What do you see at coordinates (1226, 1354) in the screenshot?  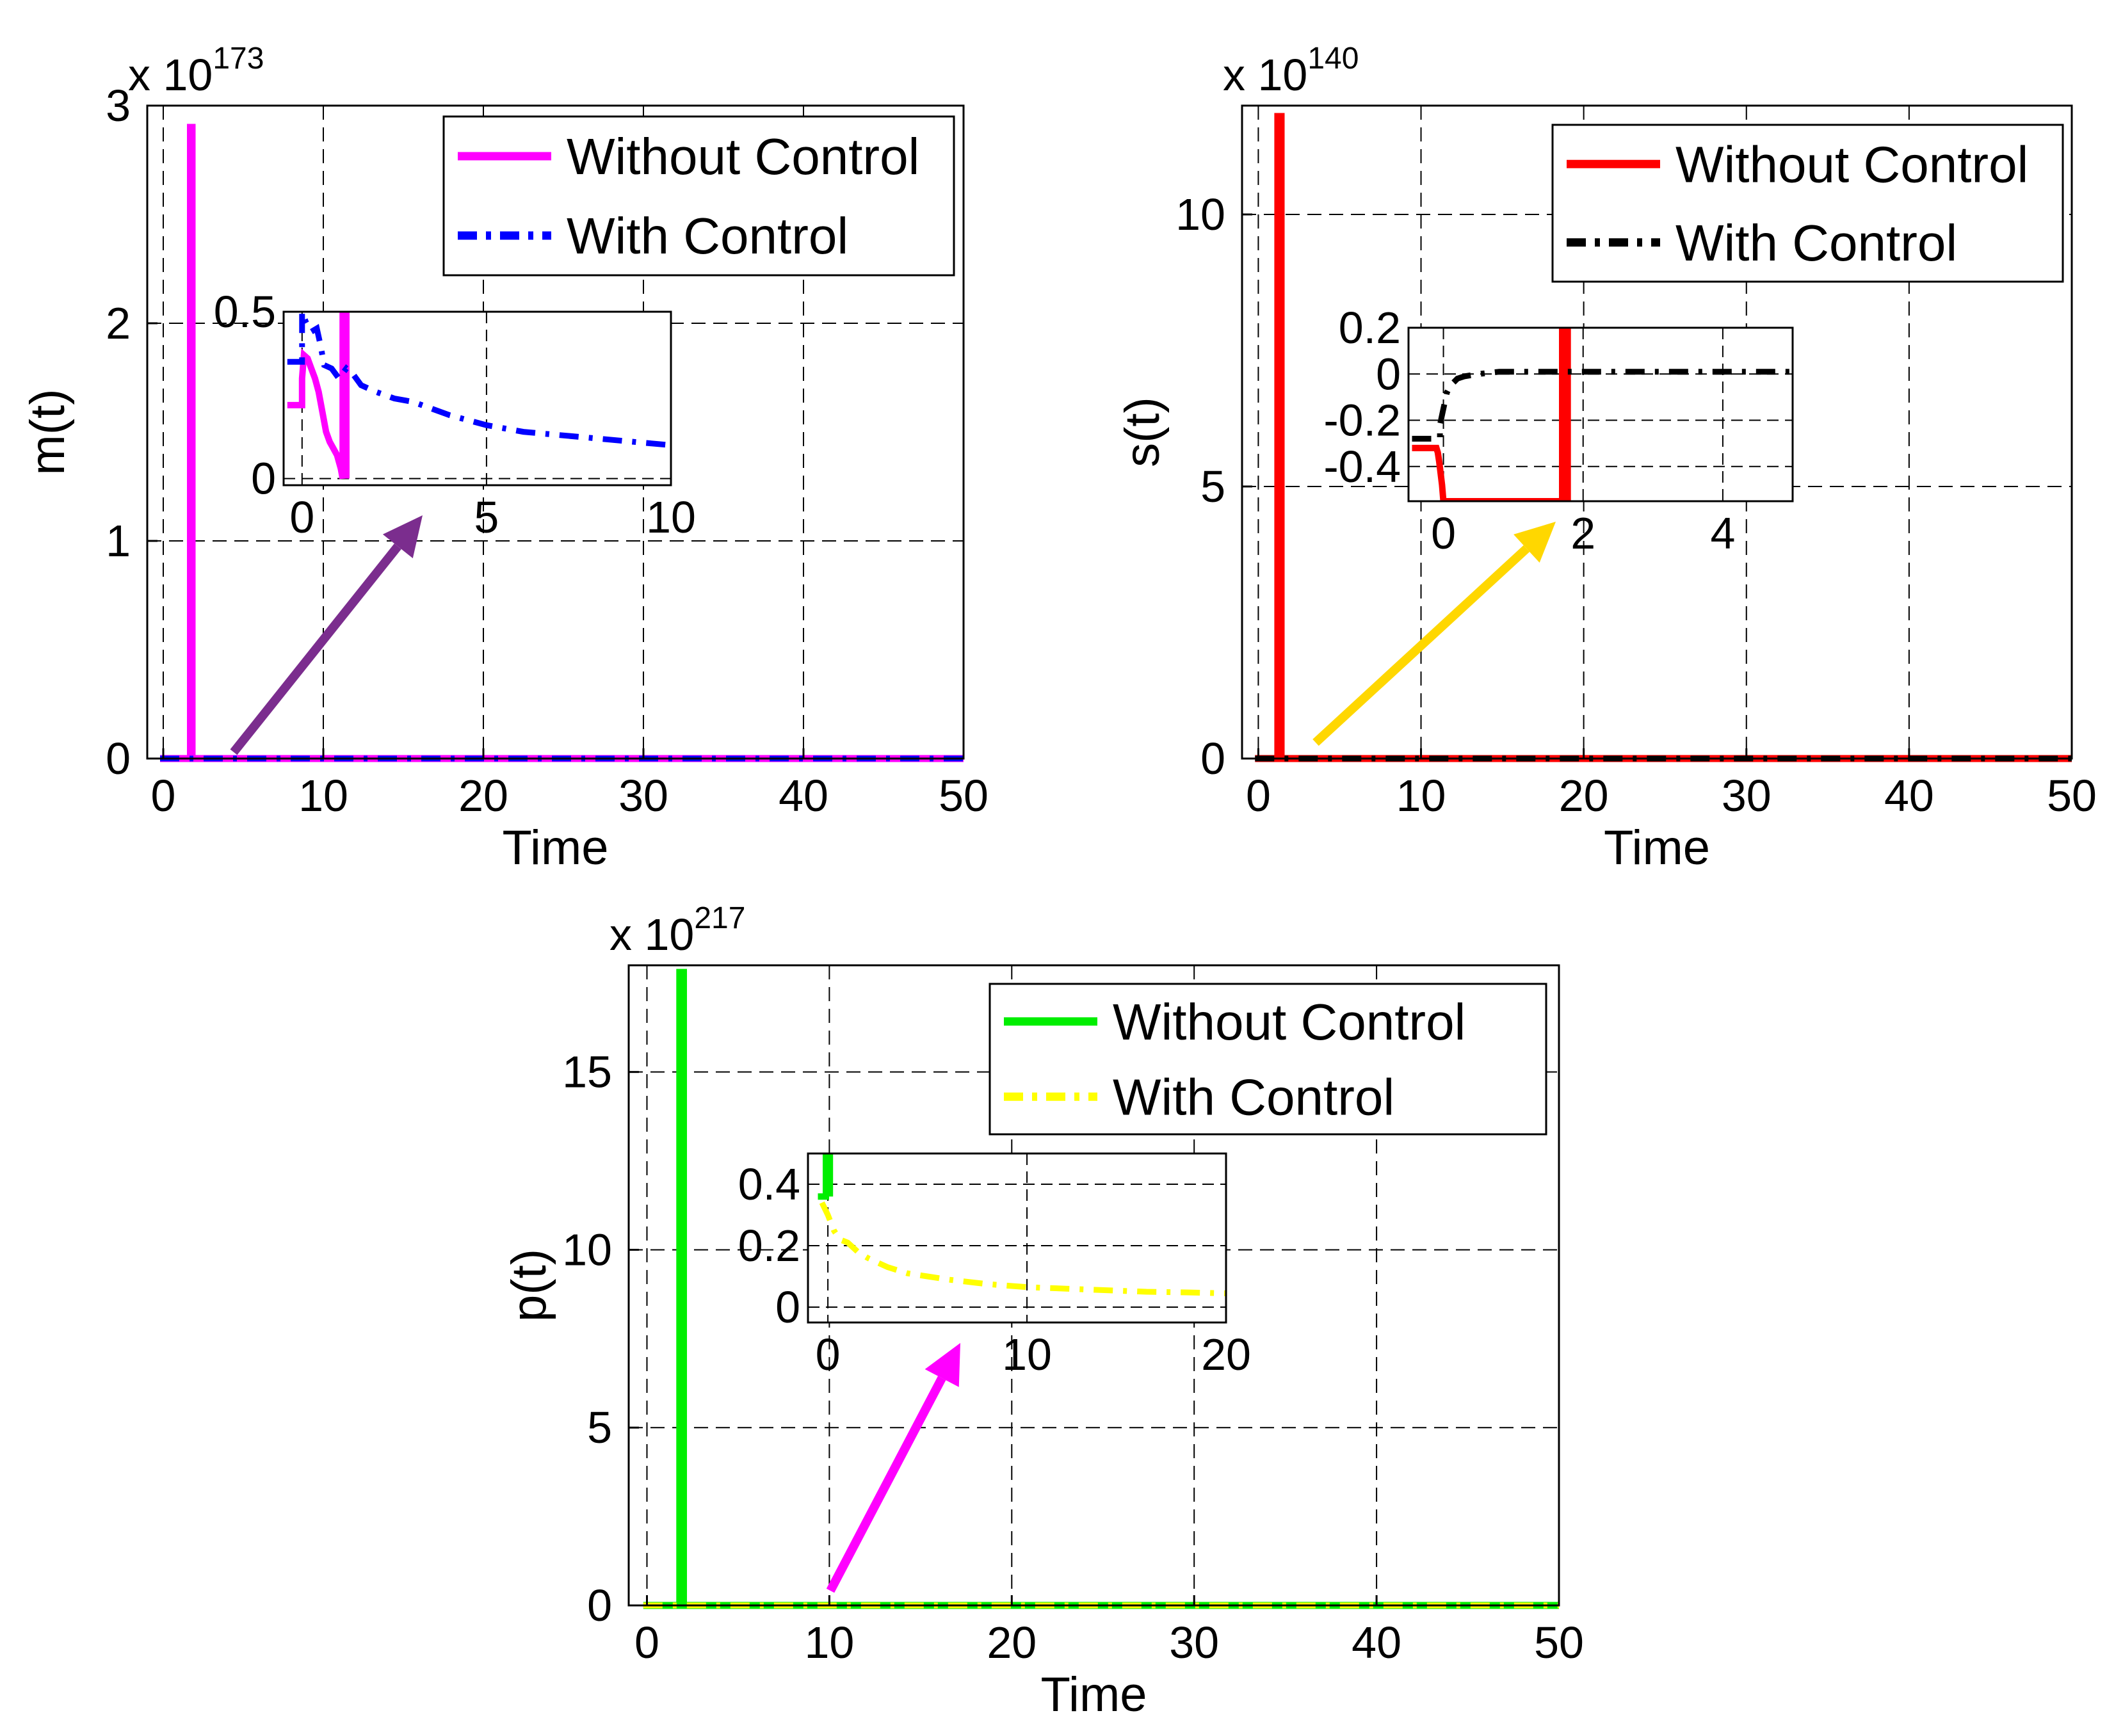 I see `inset-x-tick-label: 20` at bounding box center [1226, 1354].